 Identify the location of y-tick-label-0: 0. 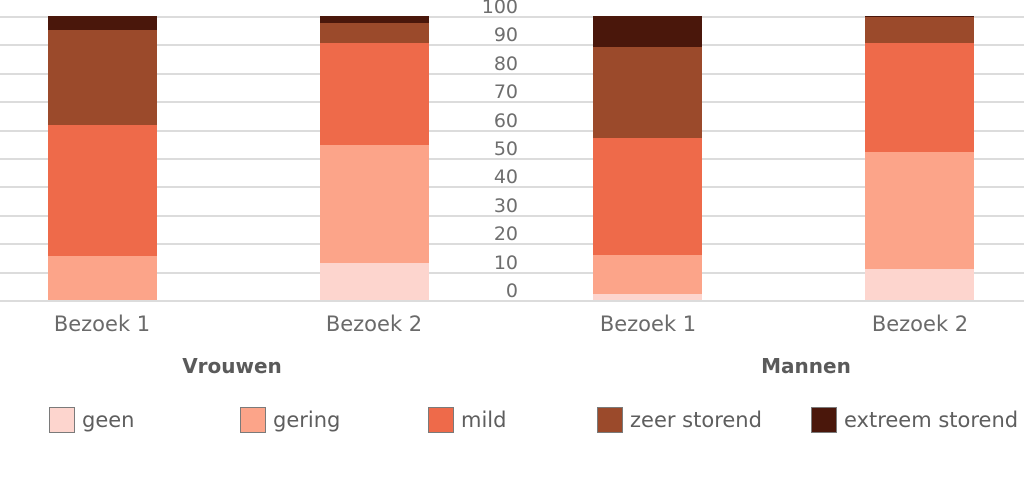
(511, 291).